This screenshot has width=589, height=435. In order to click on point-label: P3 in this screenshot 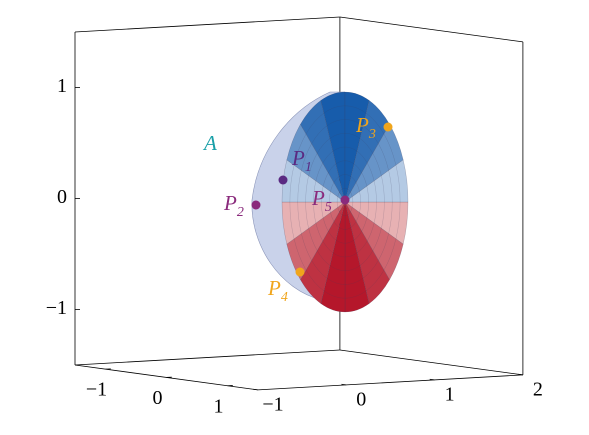, I will do `click(365, 127)`.